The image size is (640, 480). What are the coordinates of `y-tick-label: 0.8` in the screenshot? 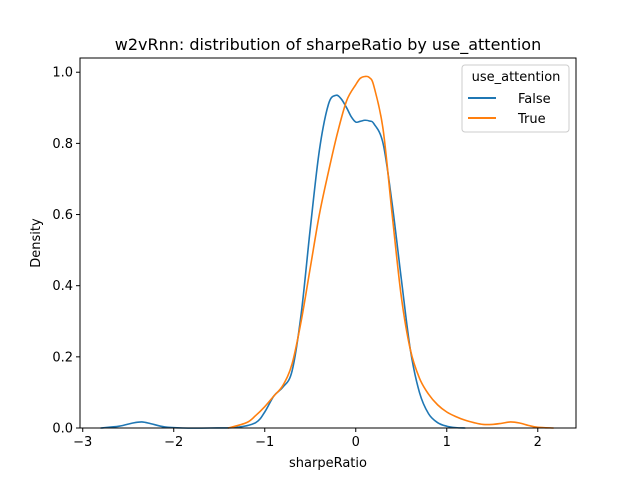 It's located at (62, 144).